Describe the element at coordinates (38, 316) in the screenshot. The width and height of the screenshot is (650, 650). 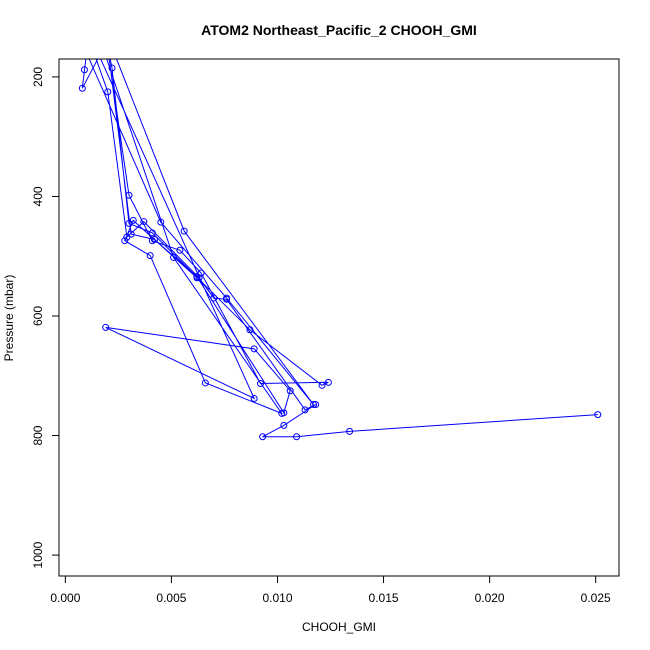
I see `y-tick-label: 600` at that location.